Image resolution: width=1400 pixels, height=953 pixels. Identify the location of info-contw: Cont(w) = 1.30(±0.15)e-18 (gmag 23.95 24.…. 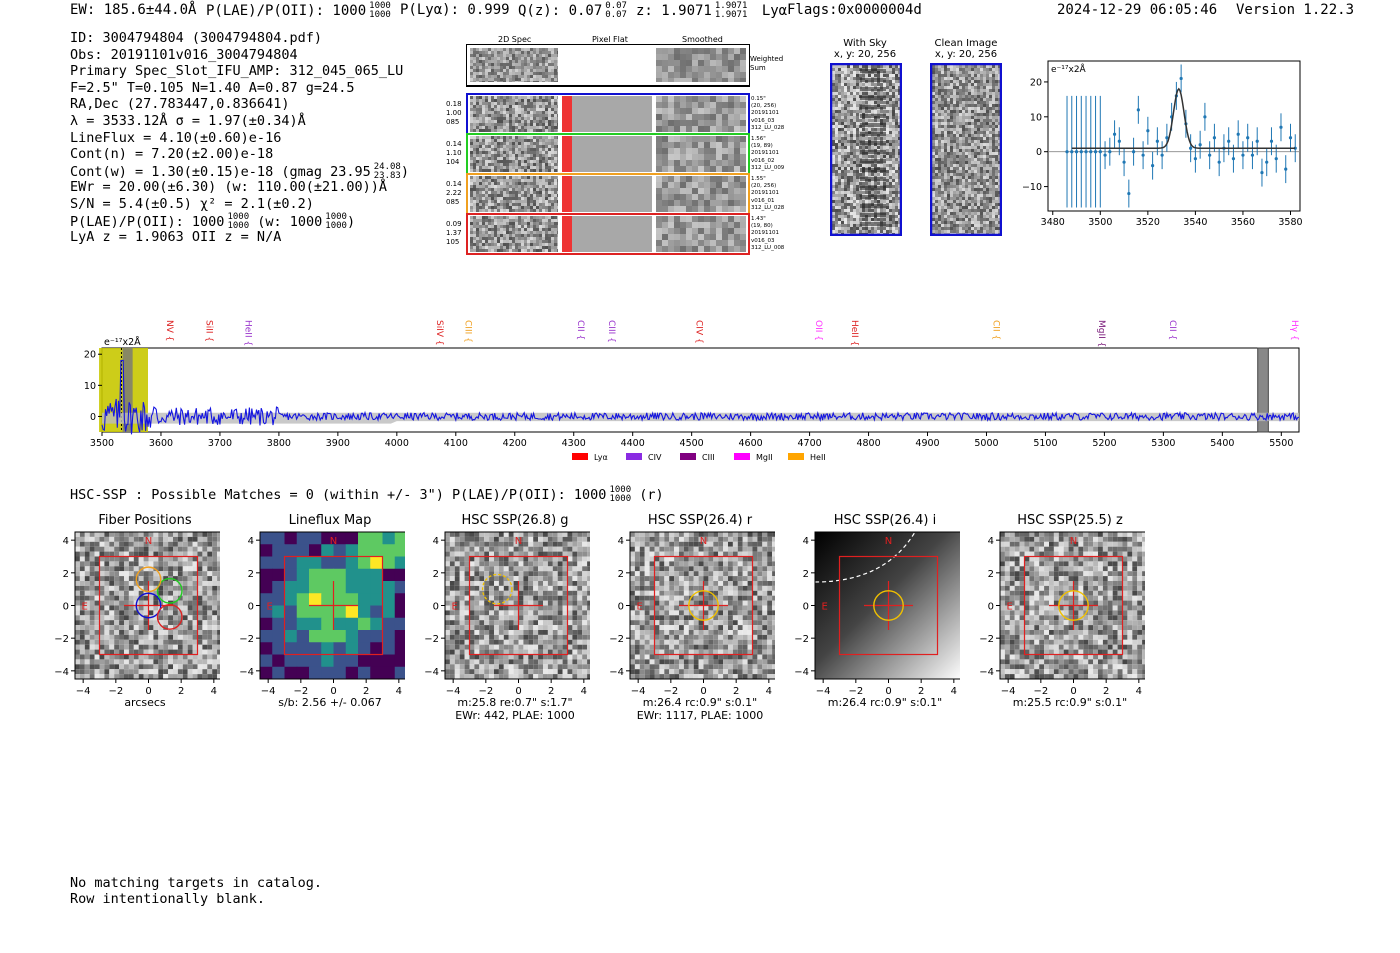
(239, 171).